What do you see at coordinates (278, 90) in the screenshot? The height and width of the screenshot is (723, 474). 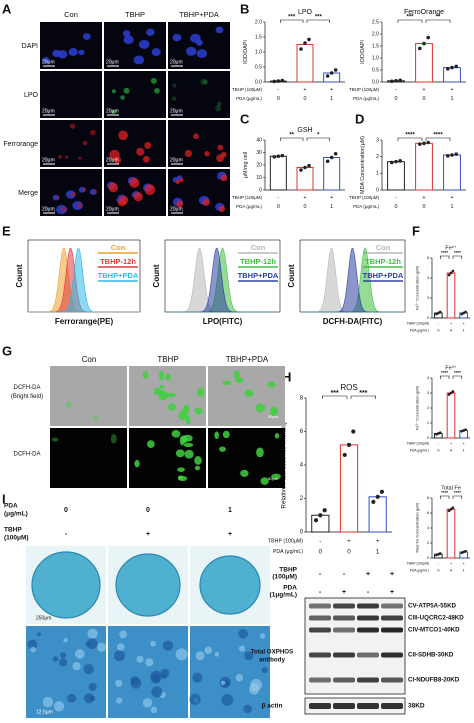 I see `x-row-value: -` at bounding box center [278, 90].